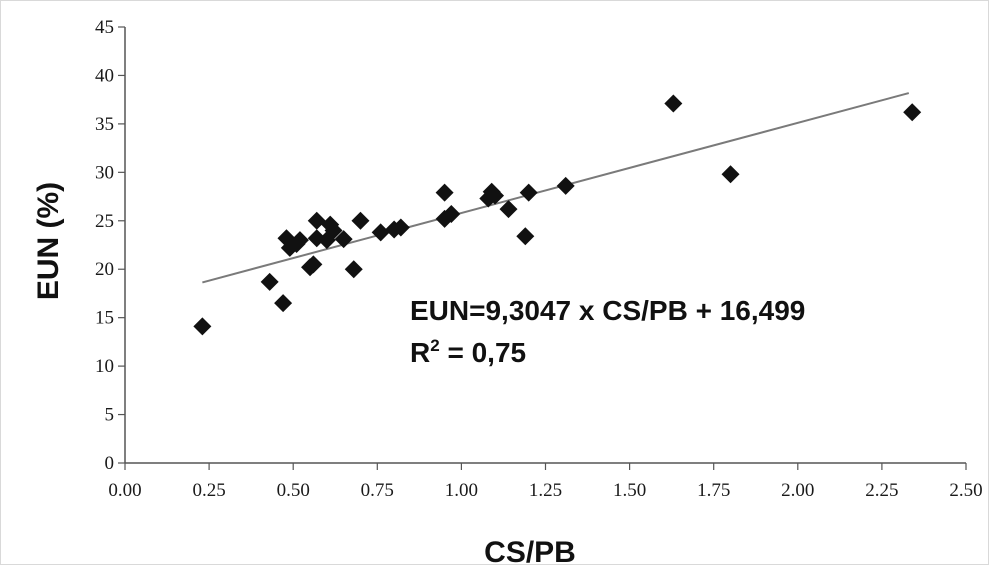 This screenshot has height=565, width=989. I want to click on r-squared-superscript: 2, so click(434, 345).